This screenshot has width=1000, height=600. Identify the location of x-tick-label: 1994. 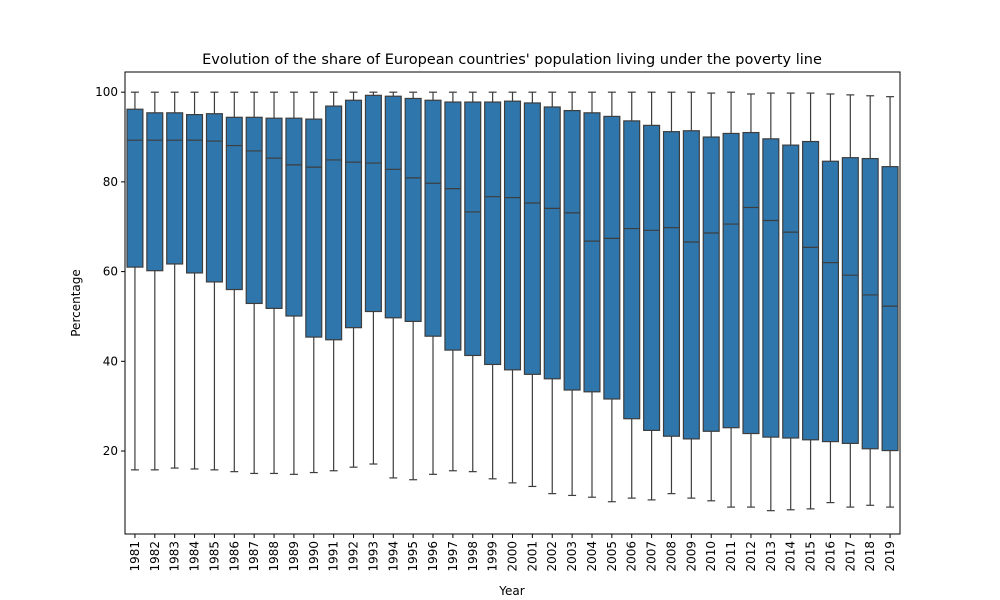
(393, 556).